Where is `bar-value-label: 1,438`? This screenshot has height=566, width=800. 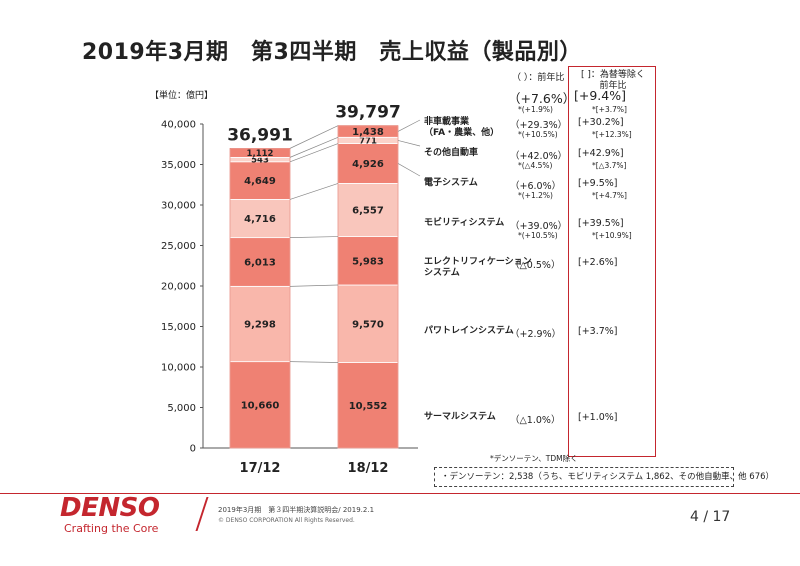
bar-value-label: 1,438 is located at coordinates (368, 132).